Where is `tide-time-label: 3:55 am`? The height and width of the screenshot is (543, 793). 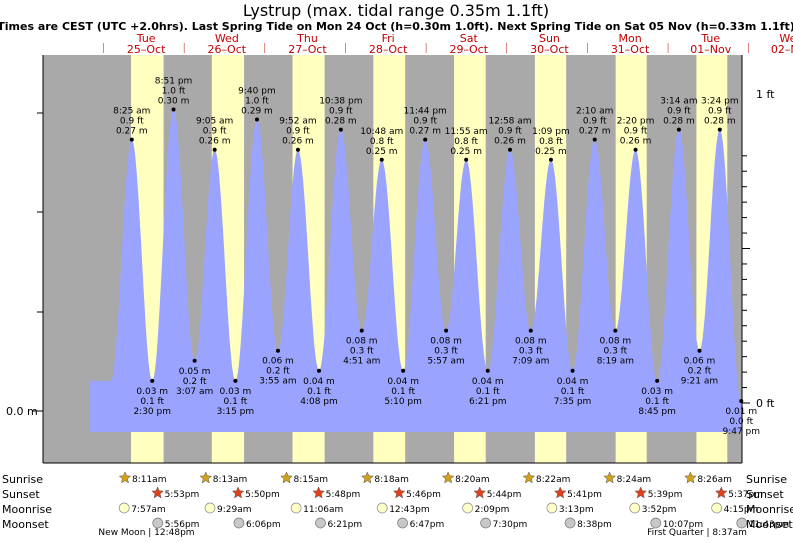
tide-time-label: 3:55 am is located at coordinates (277, 382).